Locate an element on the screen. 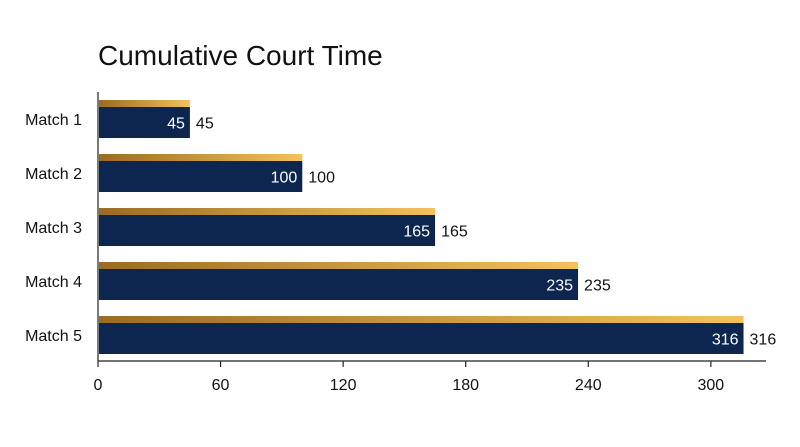 The width and height of the screenshot is (800, 447). bar-value-label: 165 is located at coordinates (454, 232).